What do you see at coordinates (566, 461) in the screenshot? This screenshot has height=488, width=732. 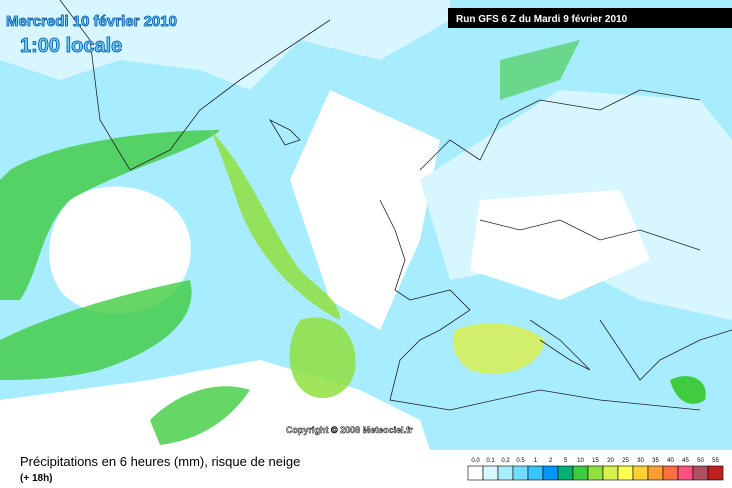 I see `legend-label: 5` at bounding box center [566, 461].